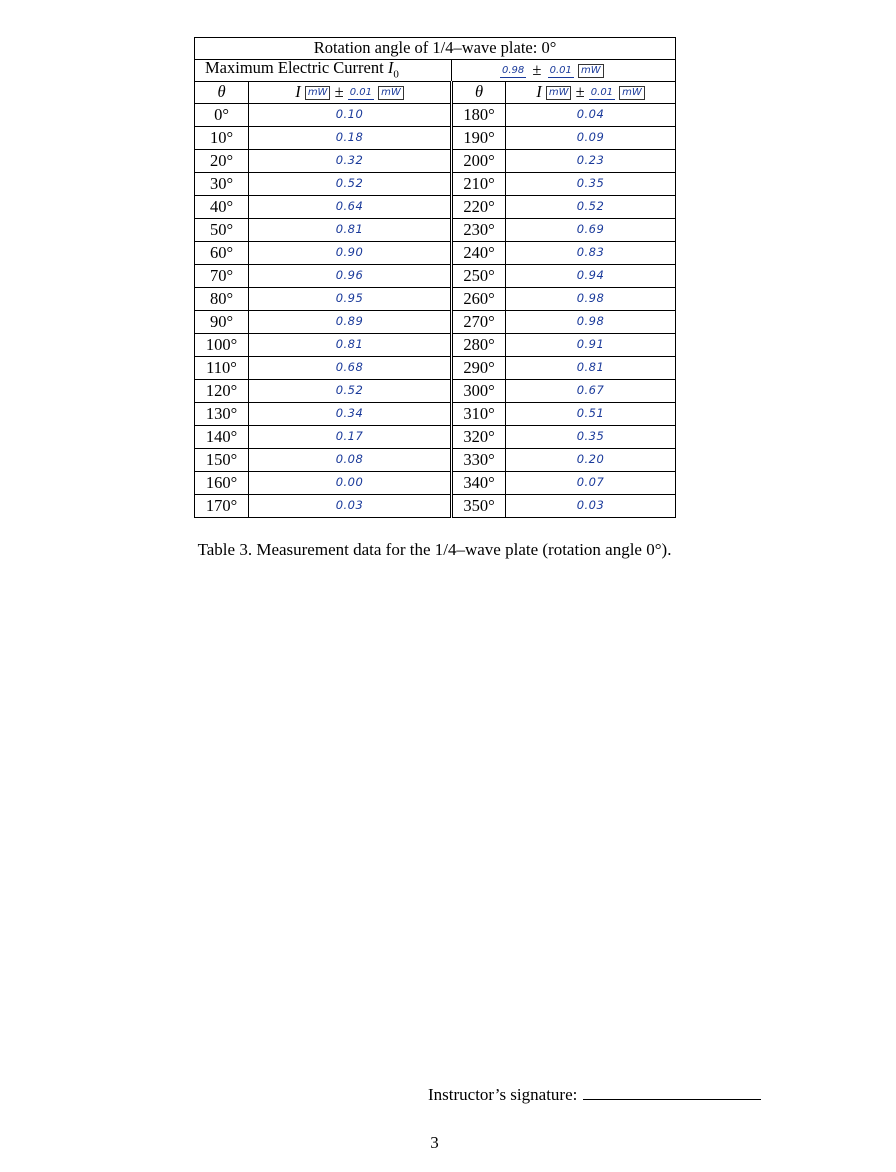 This screenshot has height=1172, width=896. I want to click on table-row: 30° 0.52 210° 0.35, so click(435, 184).